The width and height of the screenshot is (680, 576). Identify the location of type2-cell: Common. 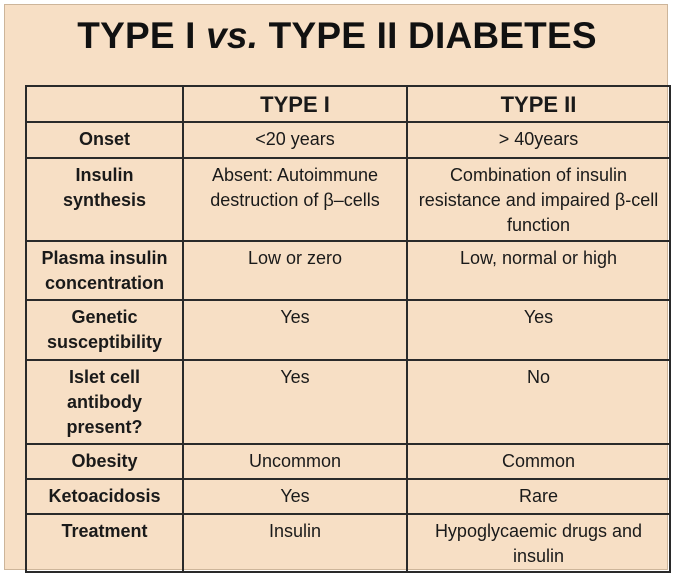
(538, 461).